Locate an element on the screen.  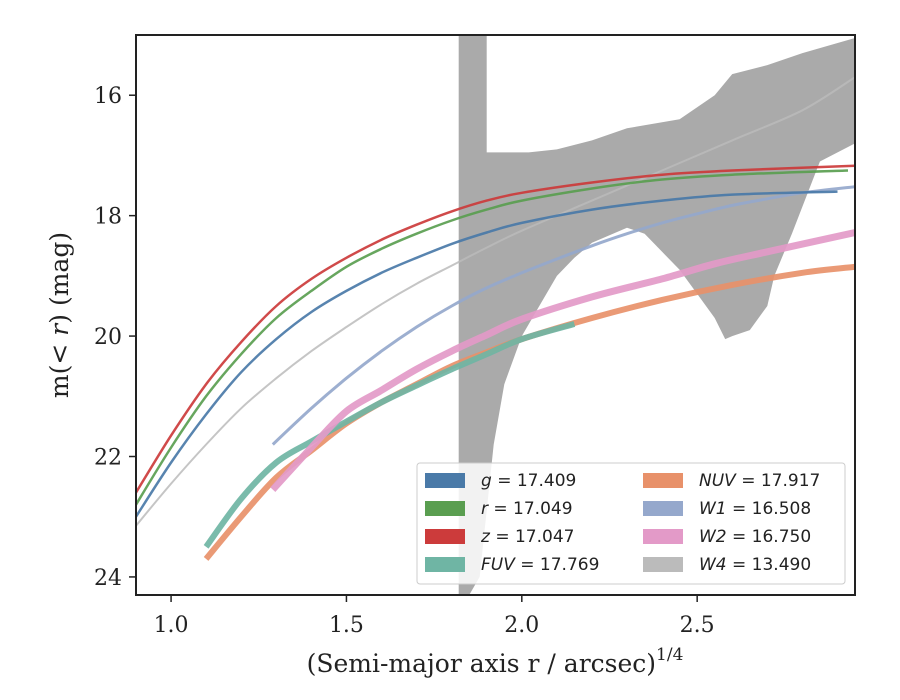
y-tick-label: 18 is located at coordinates (108, 217).